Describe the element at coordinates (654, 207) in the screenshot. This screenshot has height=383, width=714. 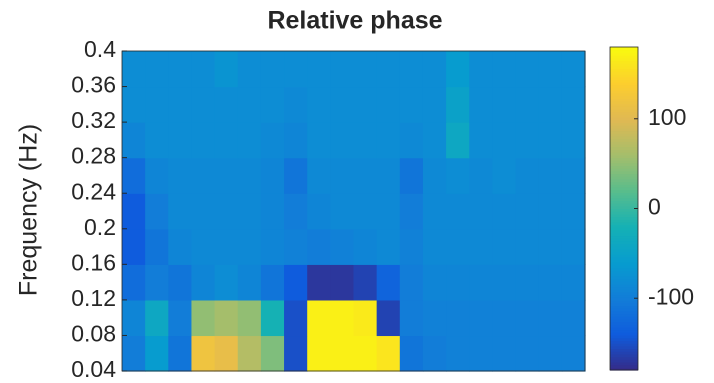
I see `colorbar-tick-label: 0` at that location.